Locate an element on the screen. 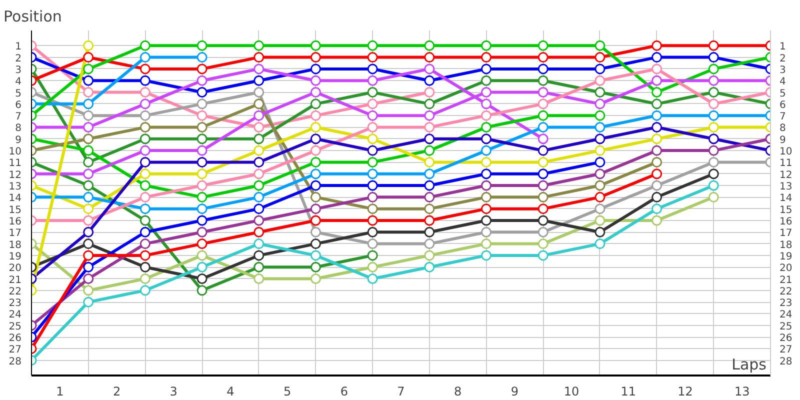  y2-tick-label: 13 is located at coordinates (786, 187).